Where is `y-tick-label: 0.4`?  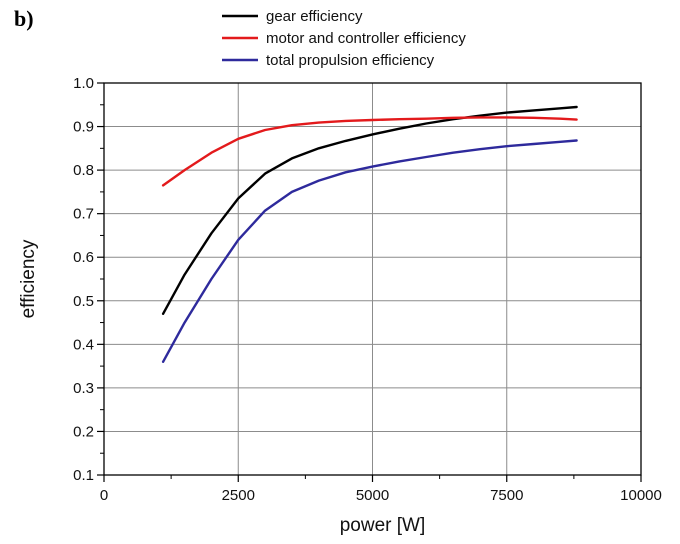
y-tick-label: 0.4 is located at coordinates (83, 344).